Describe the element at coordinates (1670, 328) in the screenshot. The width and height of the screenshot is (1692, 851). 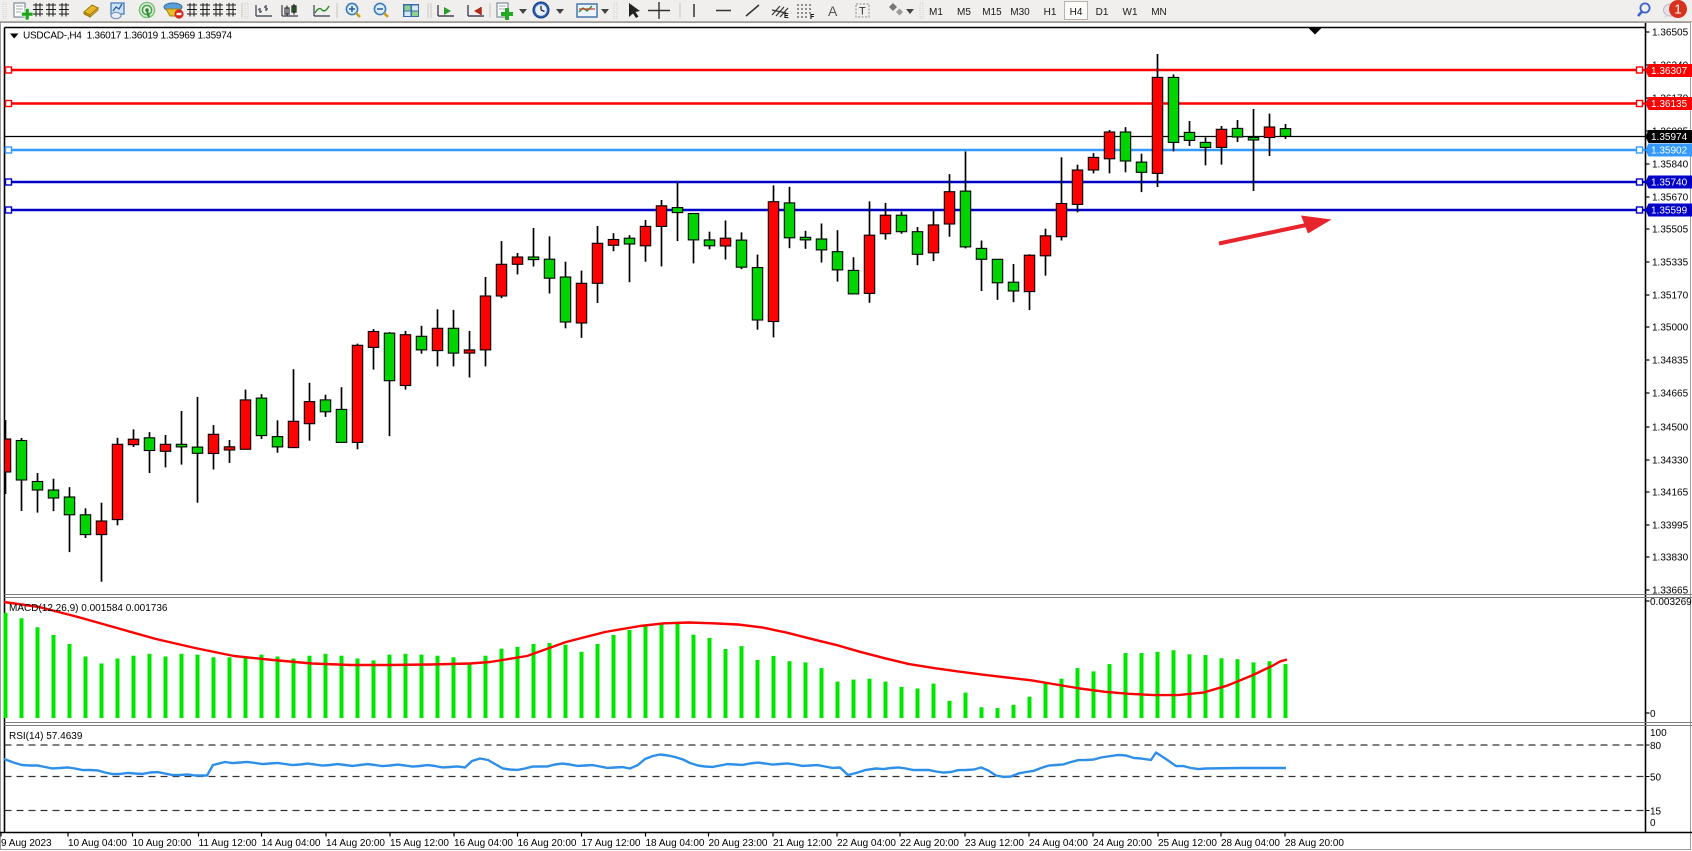
I see `svg-text: 1.35000` at that location.